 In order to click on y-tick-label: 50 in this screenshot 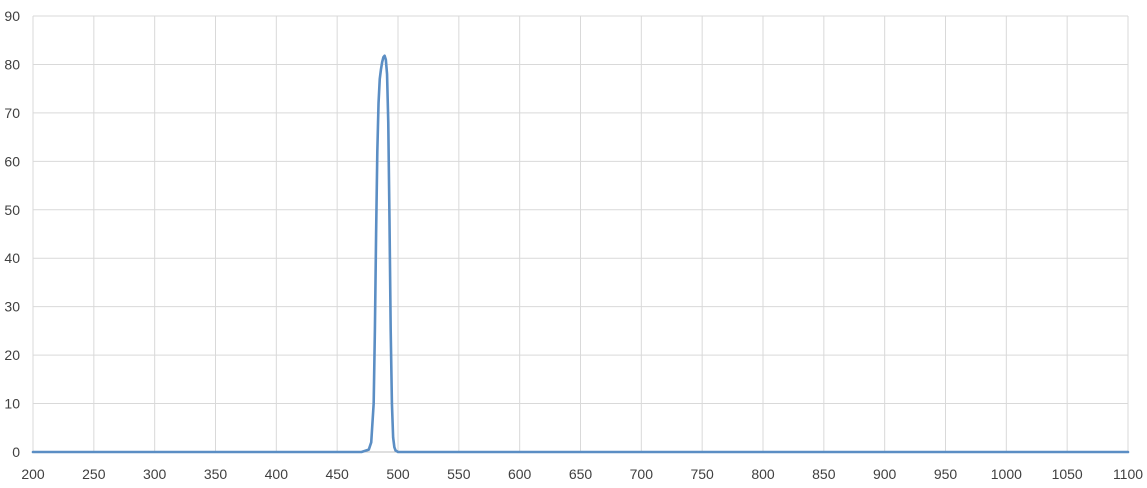, I will do `click(12, 210)`.